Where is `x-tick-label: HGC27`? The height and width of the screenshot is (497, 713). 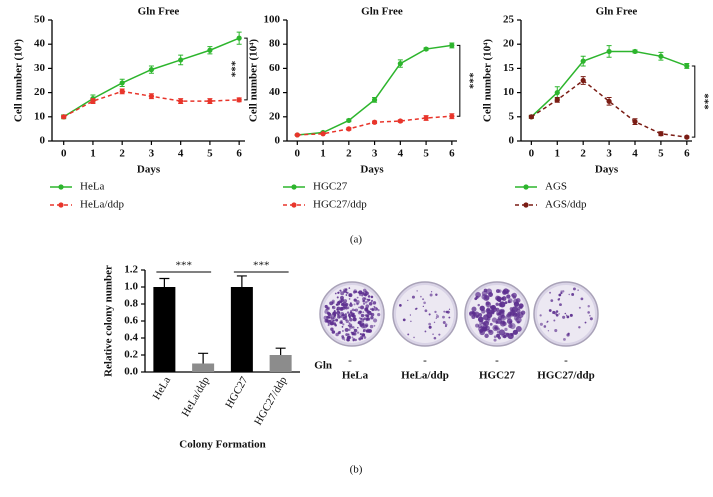 x-tick-label: HGC27 is located at coordinates (237, 392).